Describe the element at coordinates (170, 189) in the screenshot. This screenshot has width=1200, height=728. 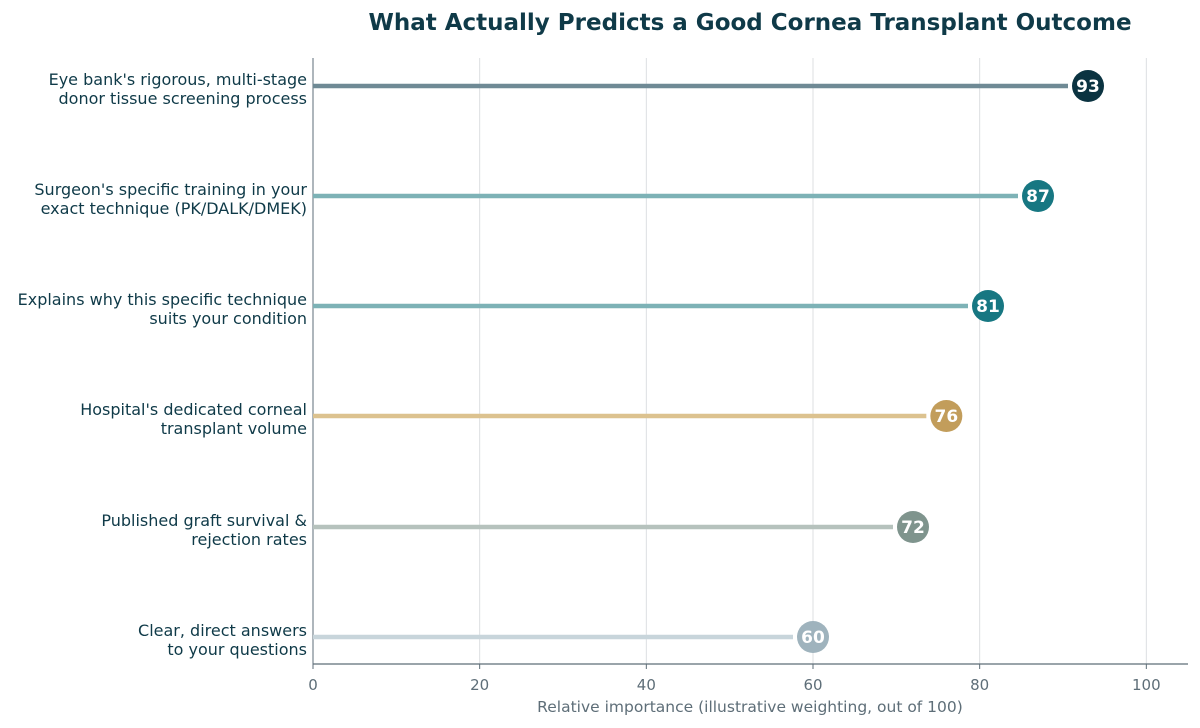
I see `category-label-line: Surgeon's specific training in your` at that location.